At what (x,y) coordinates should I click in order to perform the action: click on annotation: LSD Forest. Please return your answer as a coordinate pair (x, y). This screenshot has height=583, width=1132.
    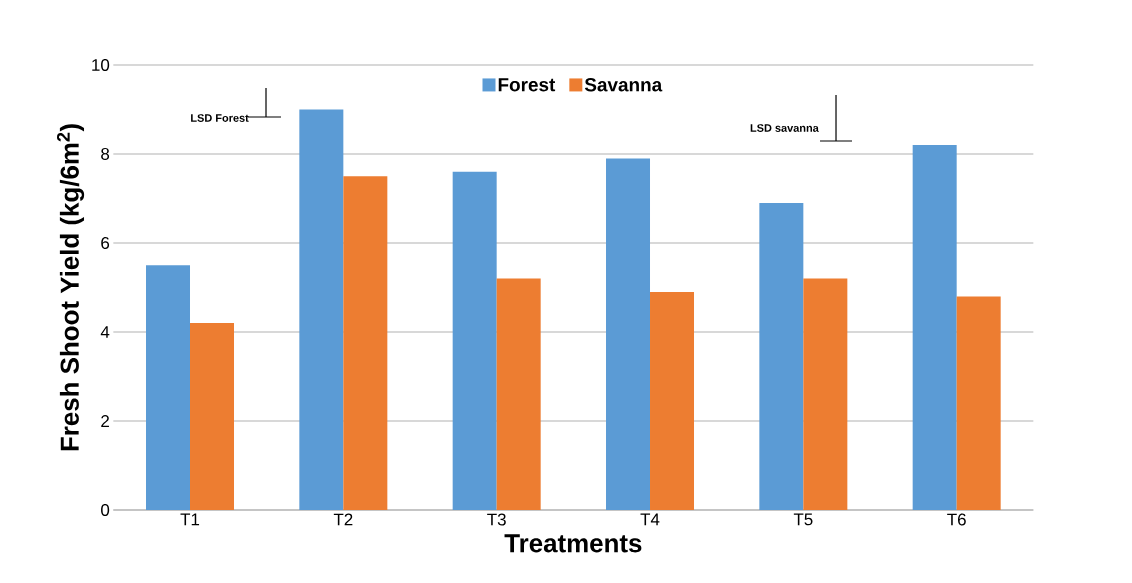
    Looking at the image, I should click on (220, 118).